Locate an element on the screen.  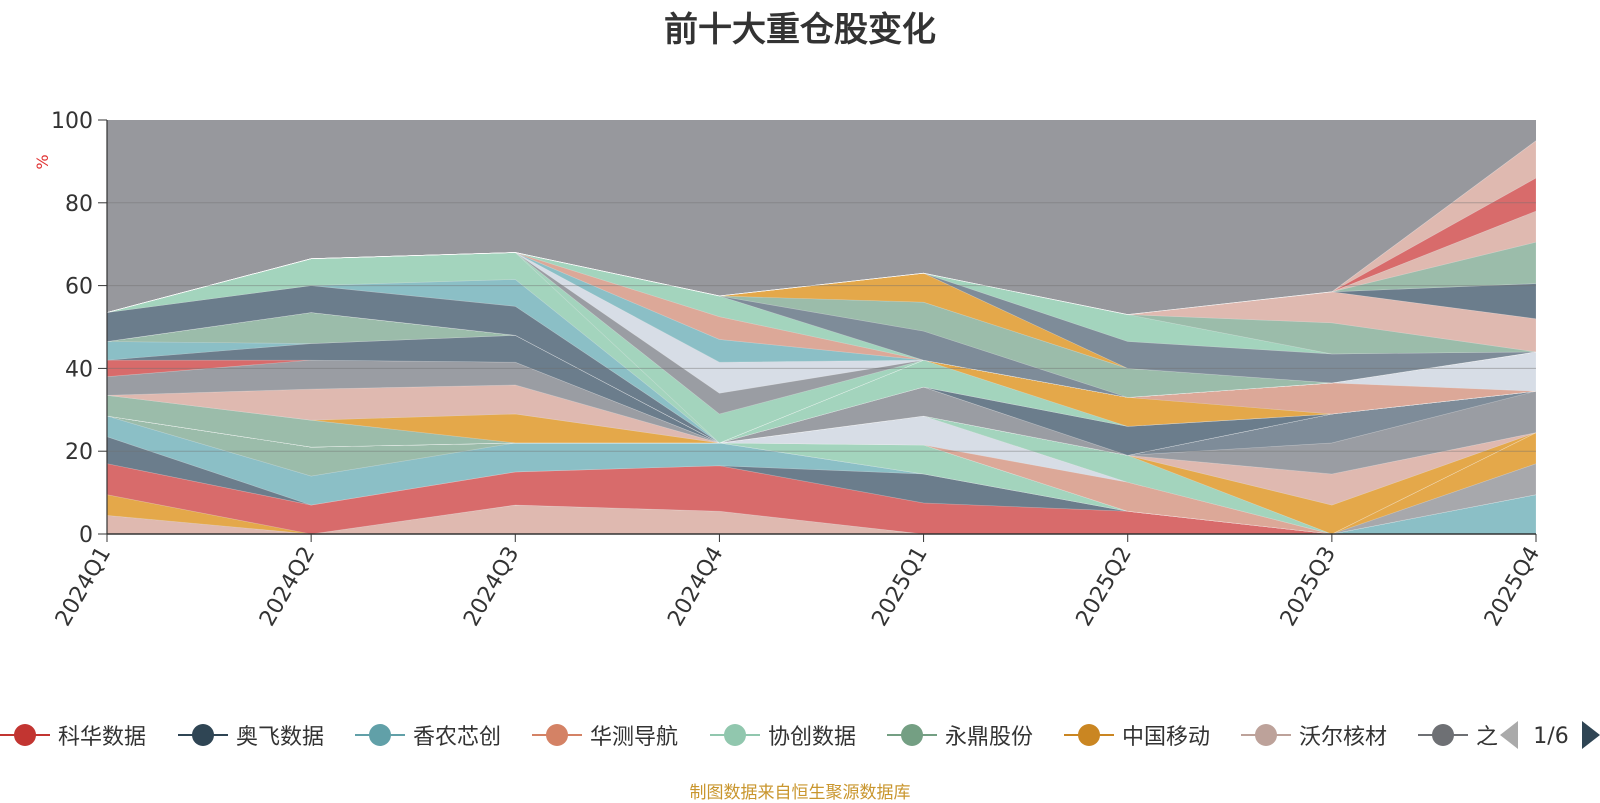
area-s48 is located at coordinates (821, 278).